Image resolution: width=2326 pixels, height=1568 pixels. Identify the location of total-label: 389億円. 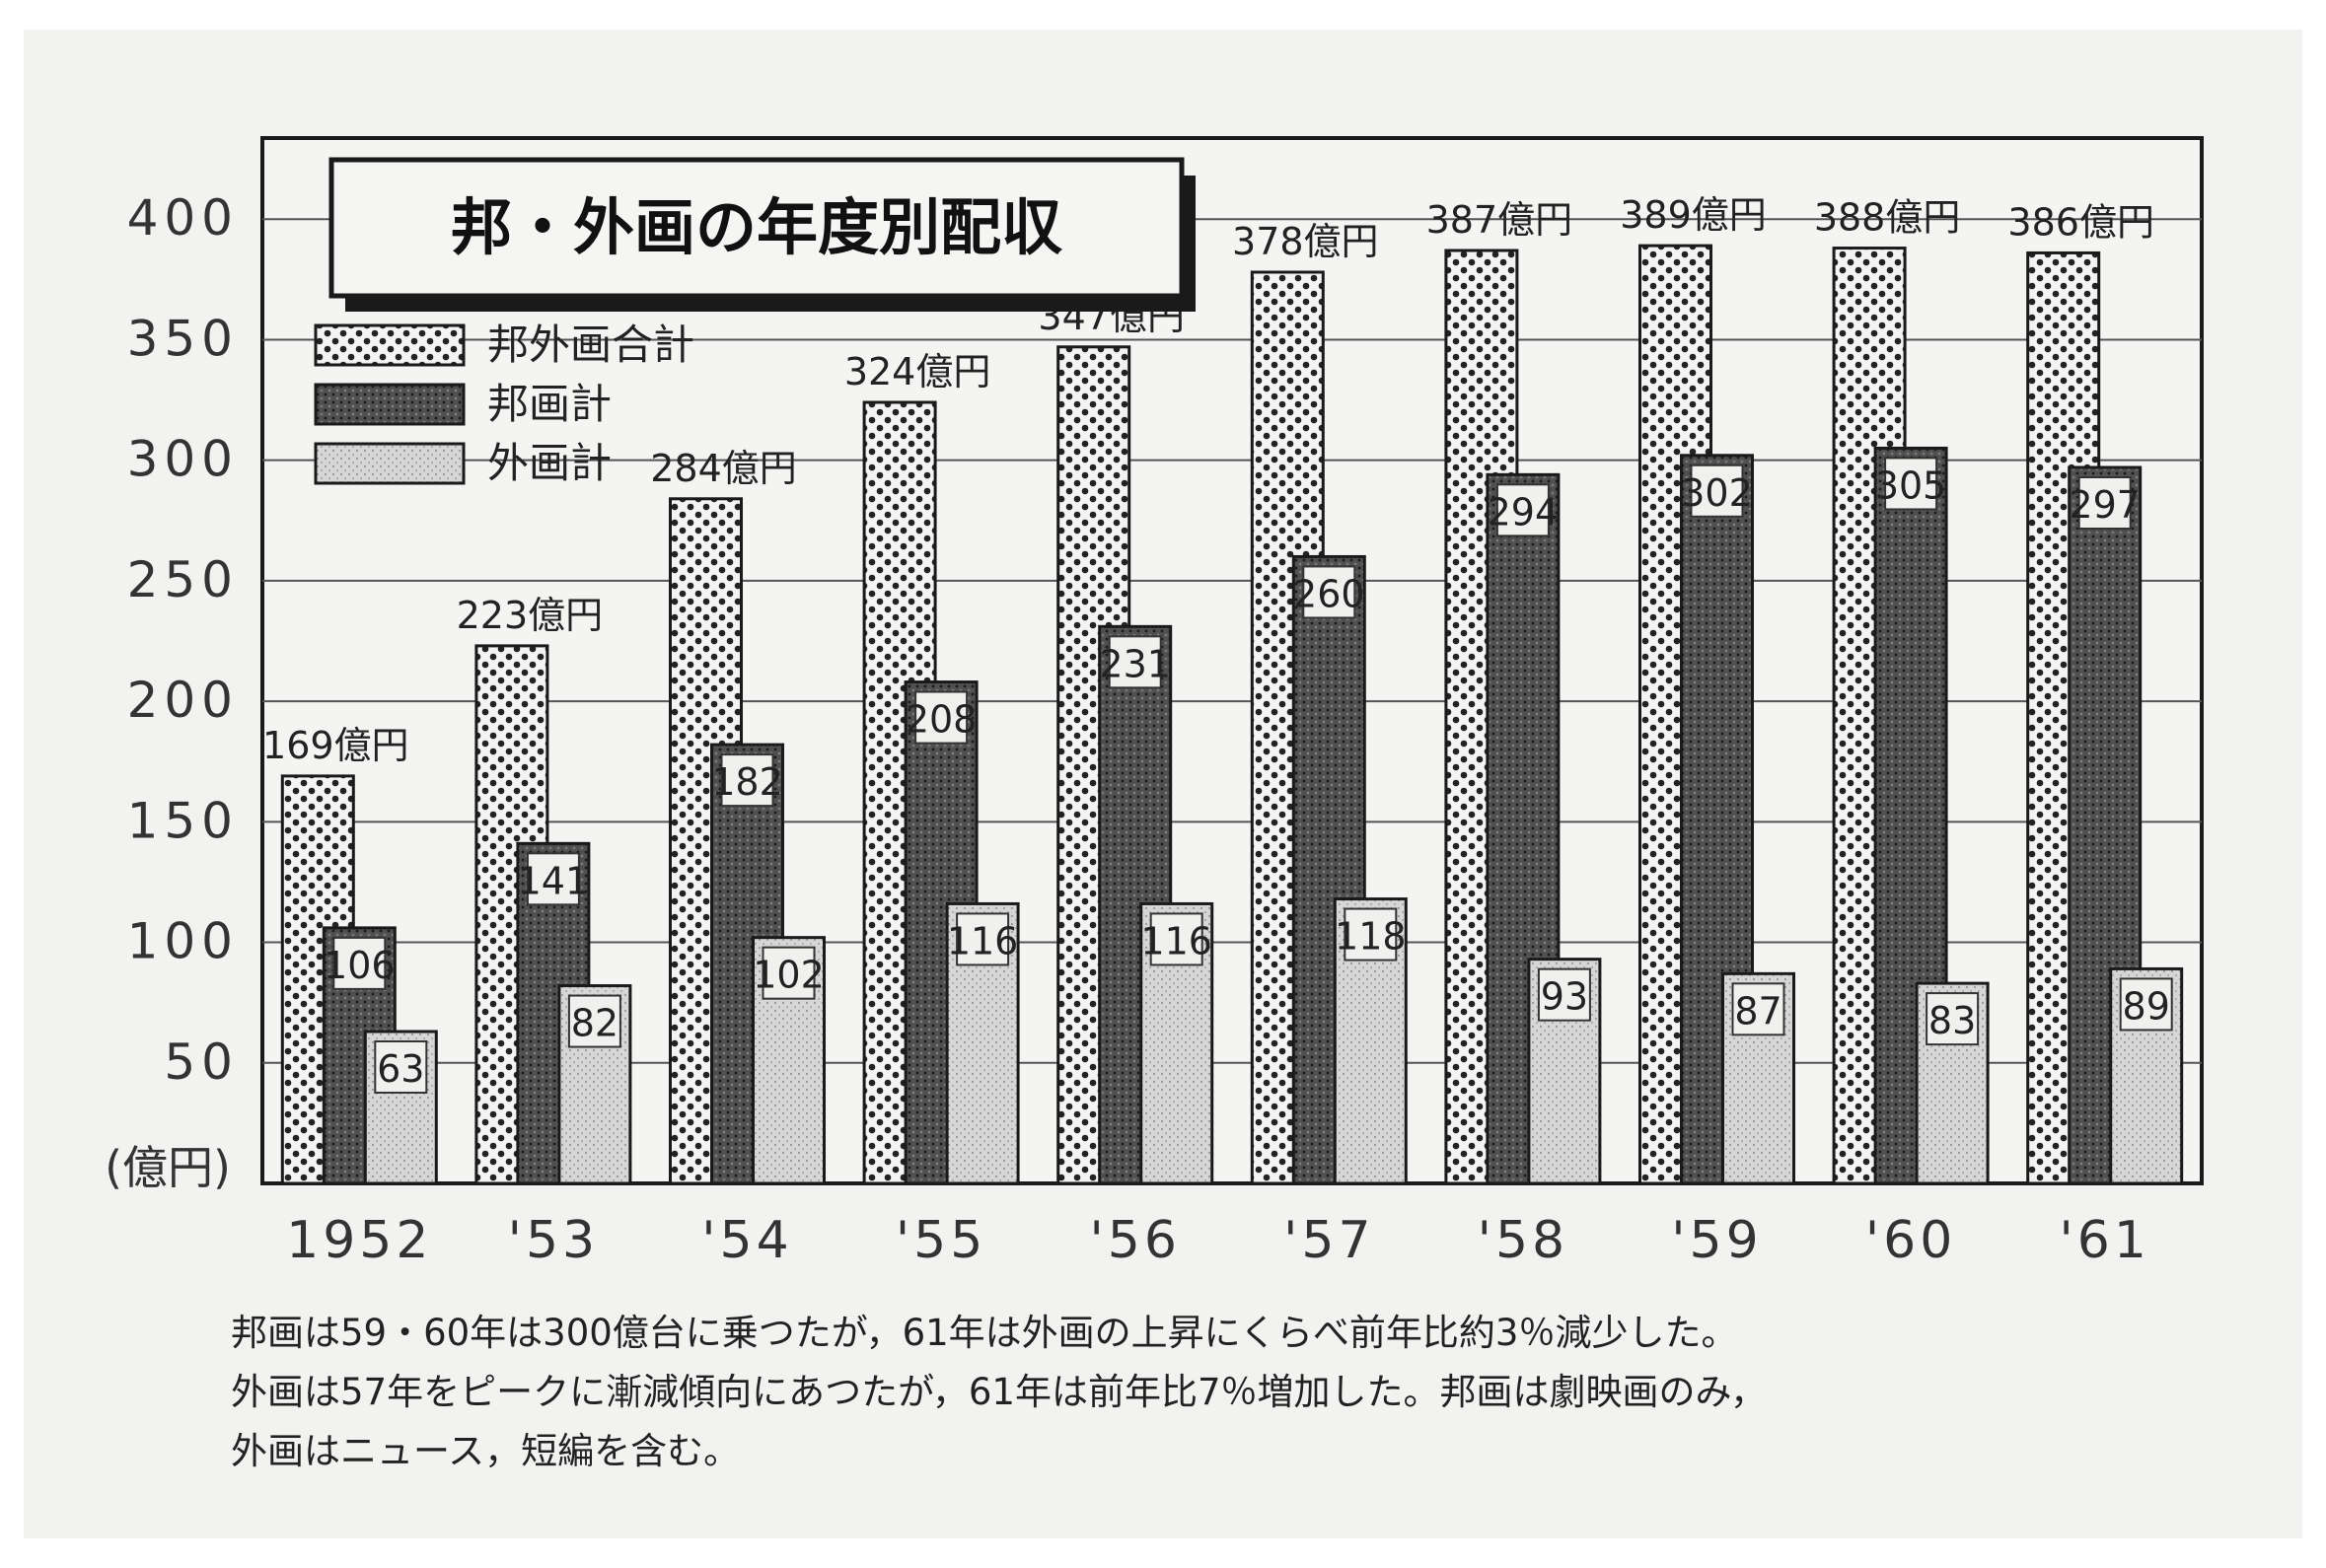
(1693, 215).